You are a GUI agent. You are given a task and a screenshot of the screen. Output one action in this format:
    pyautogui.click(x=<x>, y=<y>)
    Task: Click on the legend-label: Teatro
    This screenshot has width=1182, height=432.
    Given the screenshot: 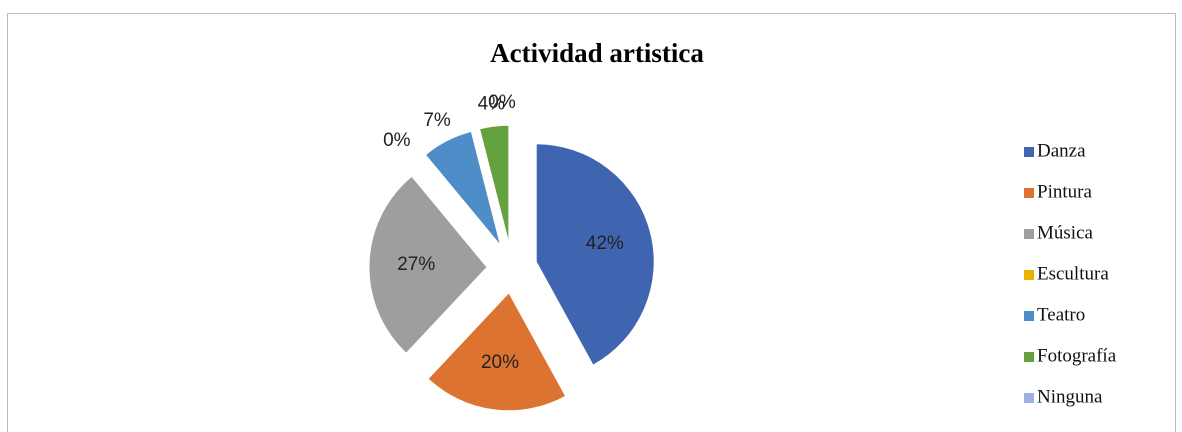 What is the action you would take?
    pyautogui.click(x=1061, y=314)
    